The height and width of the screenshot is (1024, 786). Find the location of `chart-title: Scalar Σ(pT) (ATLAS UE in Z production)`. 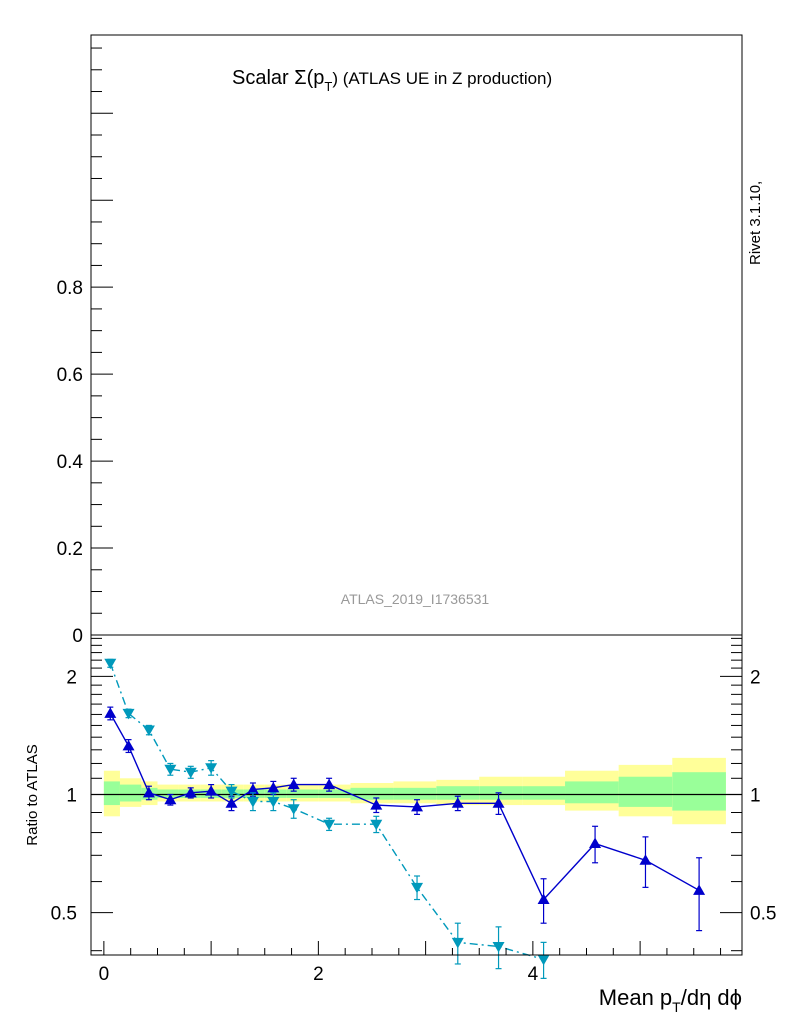

chart-title: Scalar Σ(pT) (ATLAS UE in Z production) is located at coordinates (392, 80).